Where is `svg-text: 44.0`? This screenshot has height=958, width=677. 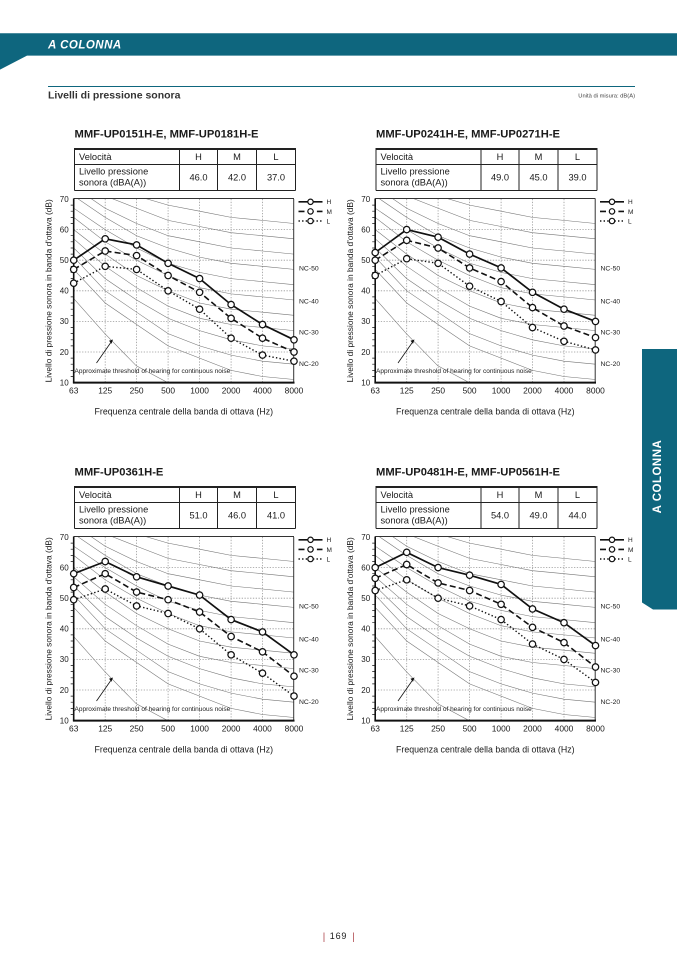
svg-text: 44.0 is located at coordinates (577, 516).